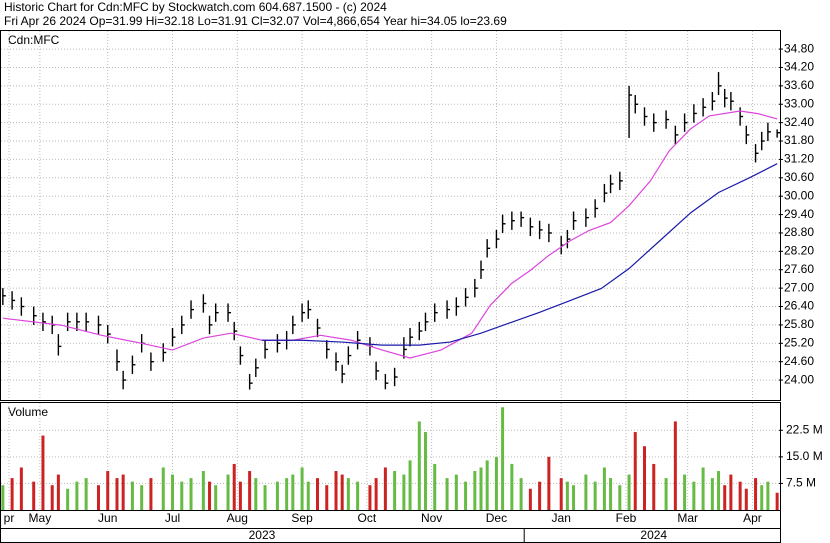 The image size is (830, 543). What do you see at coordinates (799, 122) in the screenshot?
I see `y-tick-label: 32.40` at bounding box center [799, 122].